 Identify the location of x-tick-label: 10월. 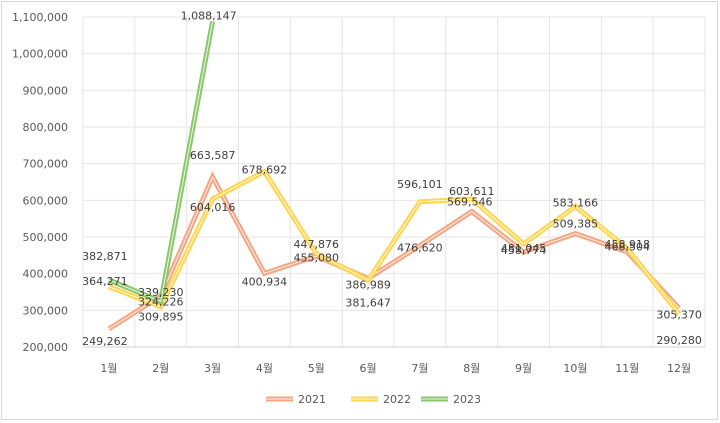
(575, 368).